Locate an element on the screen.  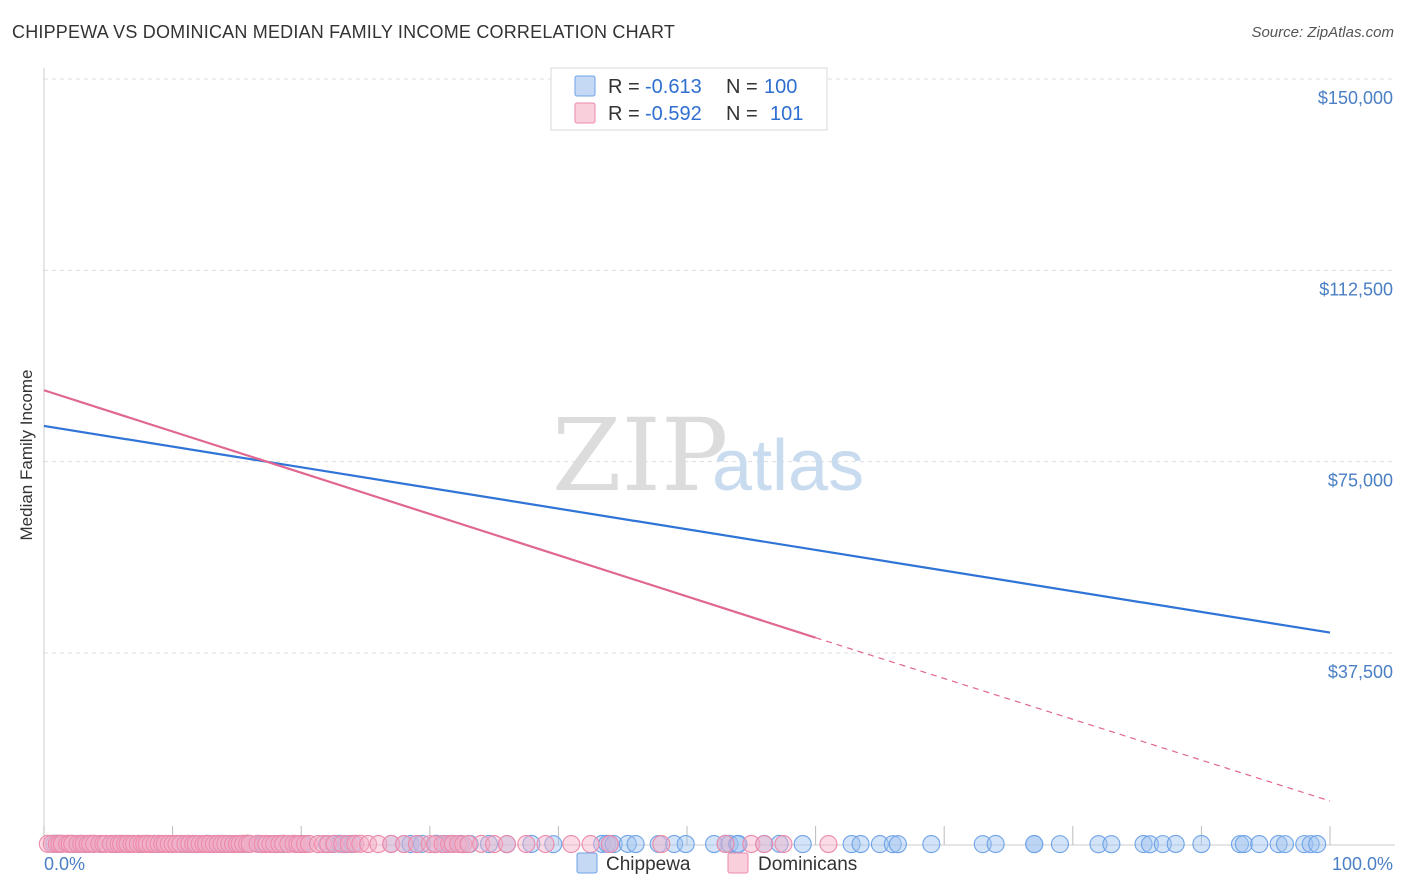
y-tick-label: $150,000 is located at coordinates (1355, 98).